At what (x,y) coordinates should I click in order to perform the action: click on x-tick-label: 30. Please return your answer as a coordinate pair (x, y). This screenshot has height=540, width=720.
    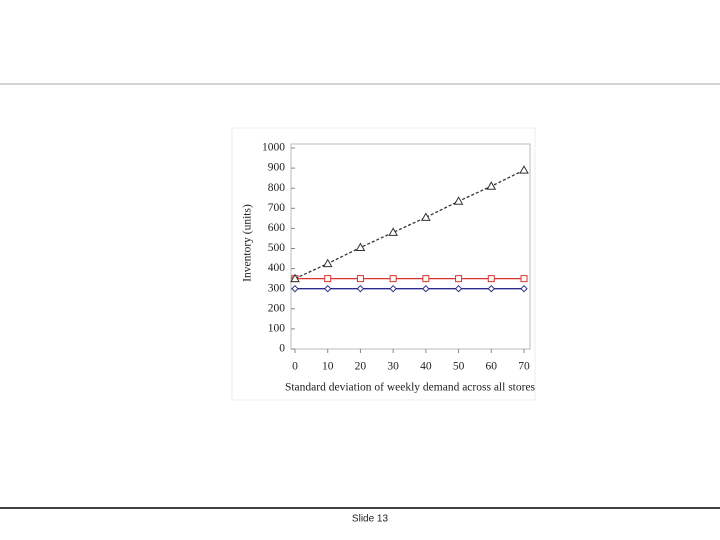
    Looking at the image, I should click on (393, 367).